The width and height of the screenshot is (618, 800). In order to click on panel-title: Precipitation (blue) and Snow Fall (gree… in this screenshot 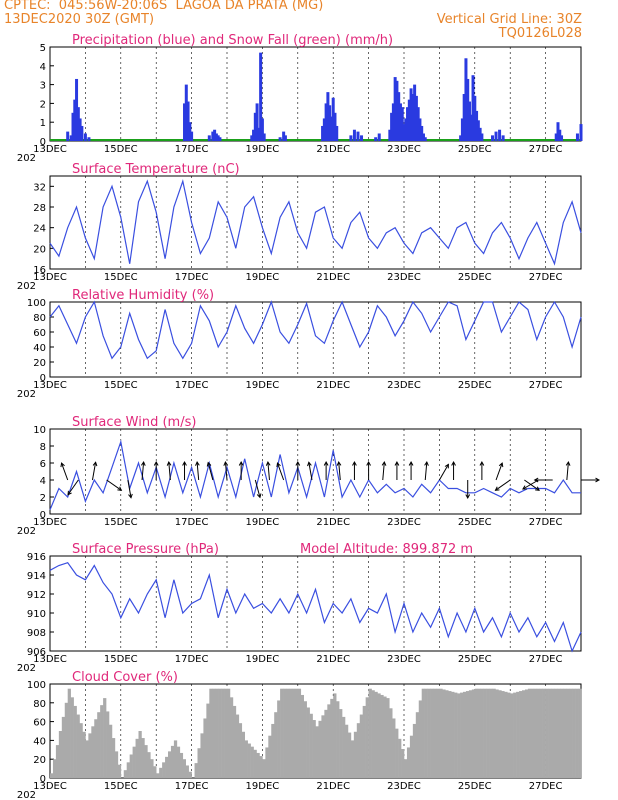, I will do `click(232, 40)`.